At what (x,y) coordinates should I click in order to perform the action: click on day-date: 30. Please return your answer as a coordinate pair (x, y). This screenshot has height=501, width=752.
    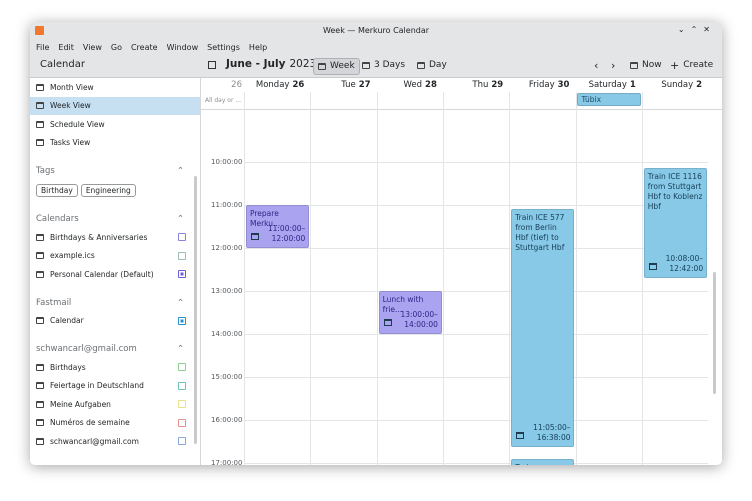
    Looking at the image, I should click on (563, 85).